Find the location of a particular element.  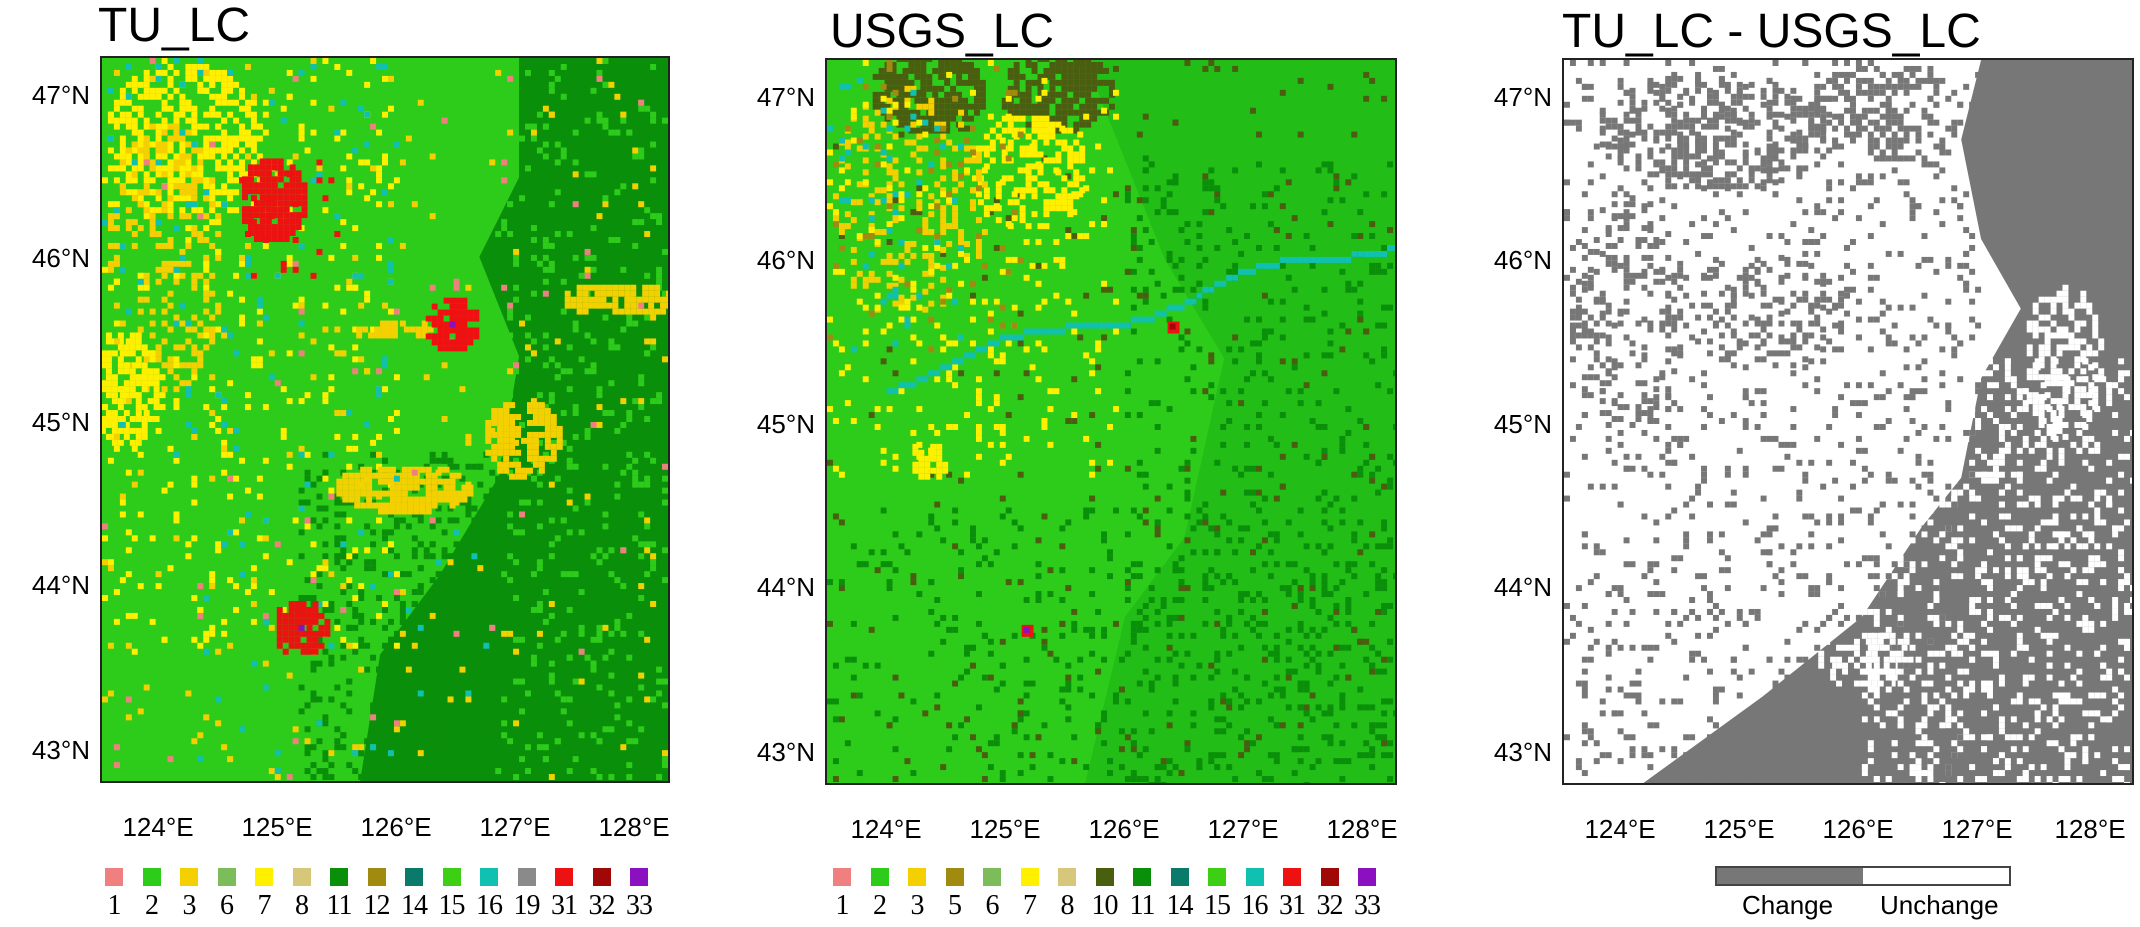

legend-swatch is located at coordinates (376, 877).